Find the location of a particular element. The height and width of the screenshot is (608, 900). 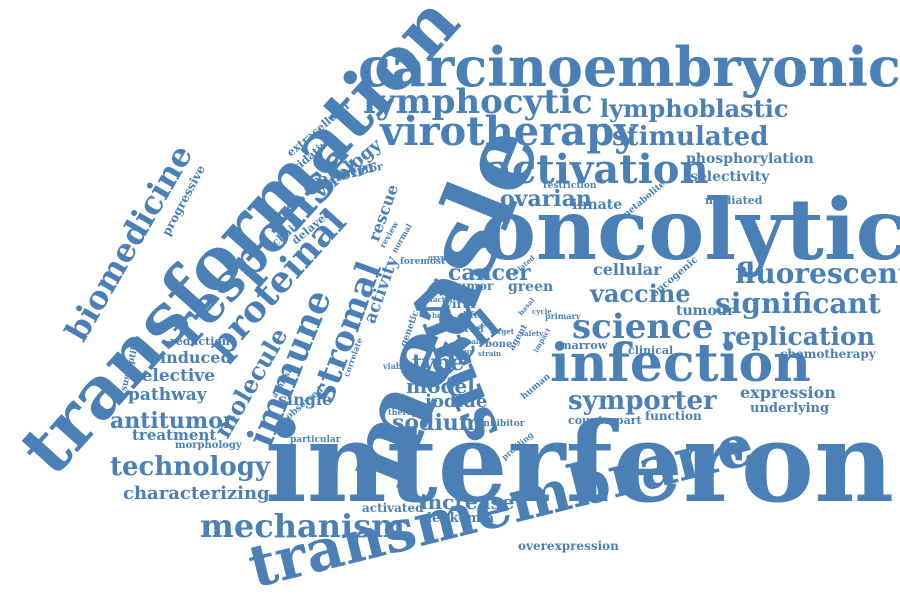

word-overexpression: overexpression is located at coordinates (568, 546).